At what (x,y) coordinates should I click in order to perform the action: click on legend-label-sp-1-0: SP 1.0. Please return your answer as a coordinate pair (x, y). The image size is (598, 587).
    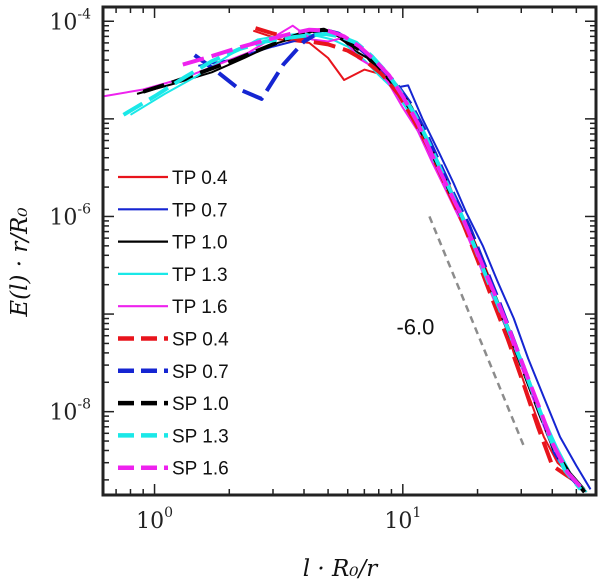
    Looking at the image, I should click on (200, 404).